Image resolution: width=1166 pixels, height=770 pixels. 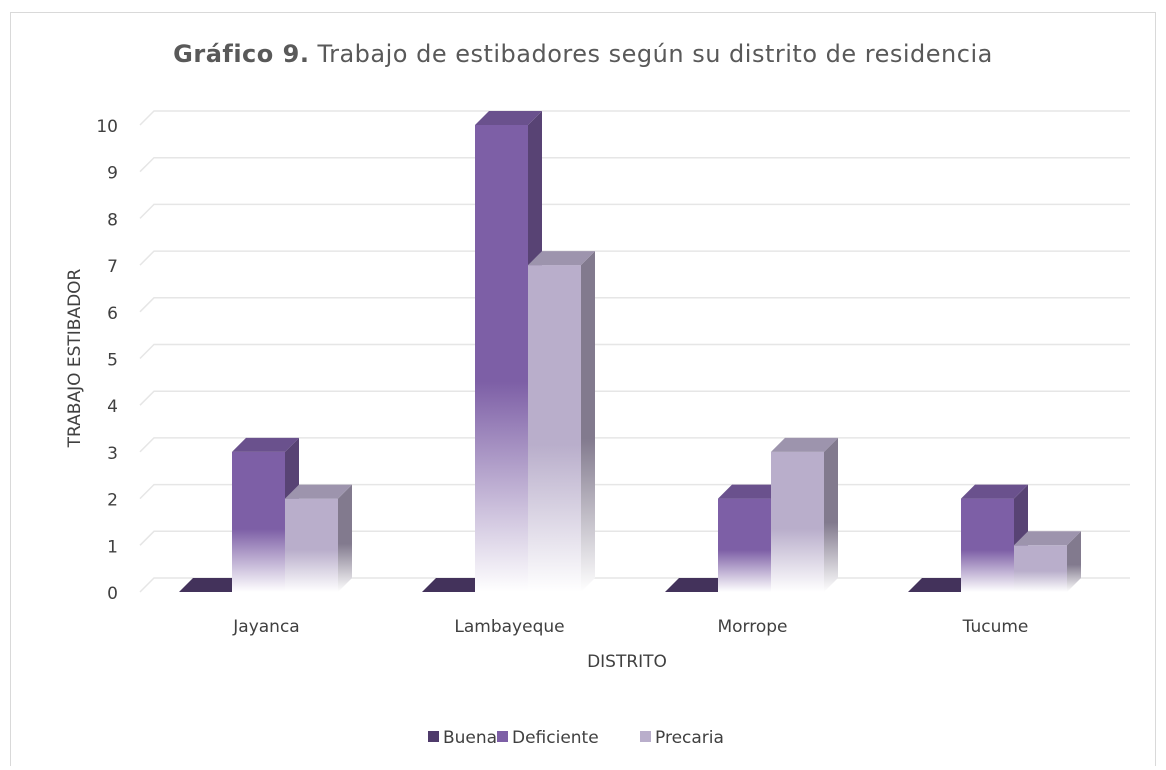 I want to click on y-tick-label: 6, so click(x=112, y=314).